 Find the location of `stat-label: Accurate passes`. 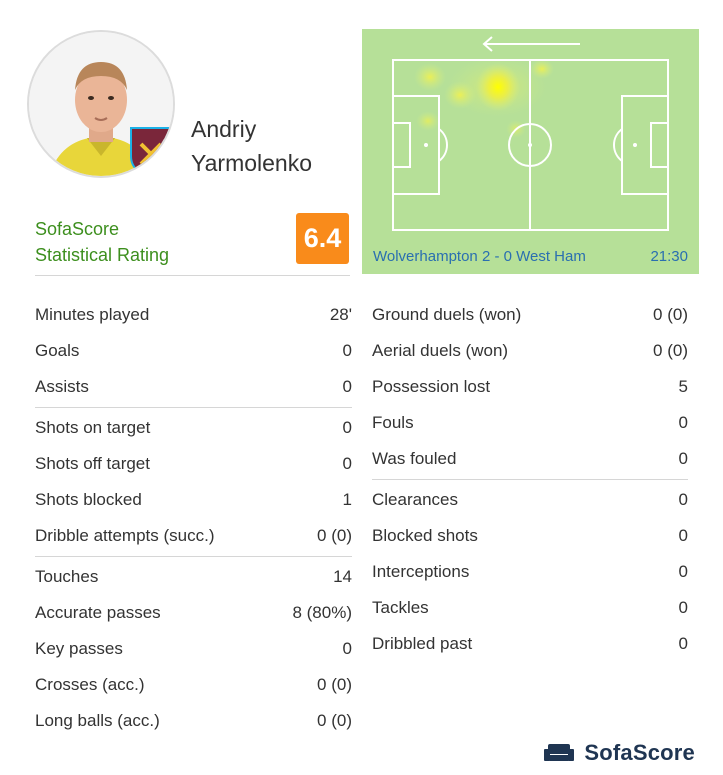

stat-label: Accurate passes is located at coordinates (98, 612).